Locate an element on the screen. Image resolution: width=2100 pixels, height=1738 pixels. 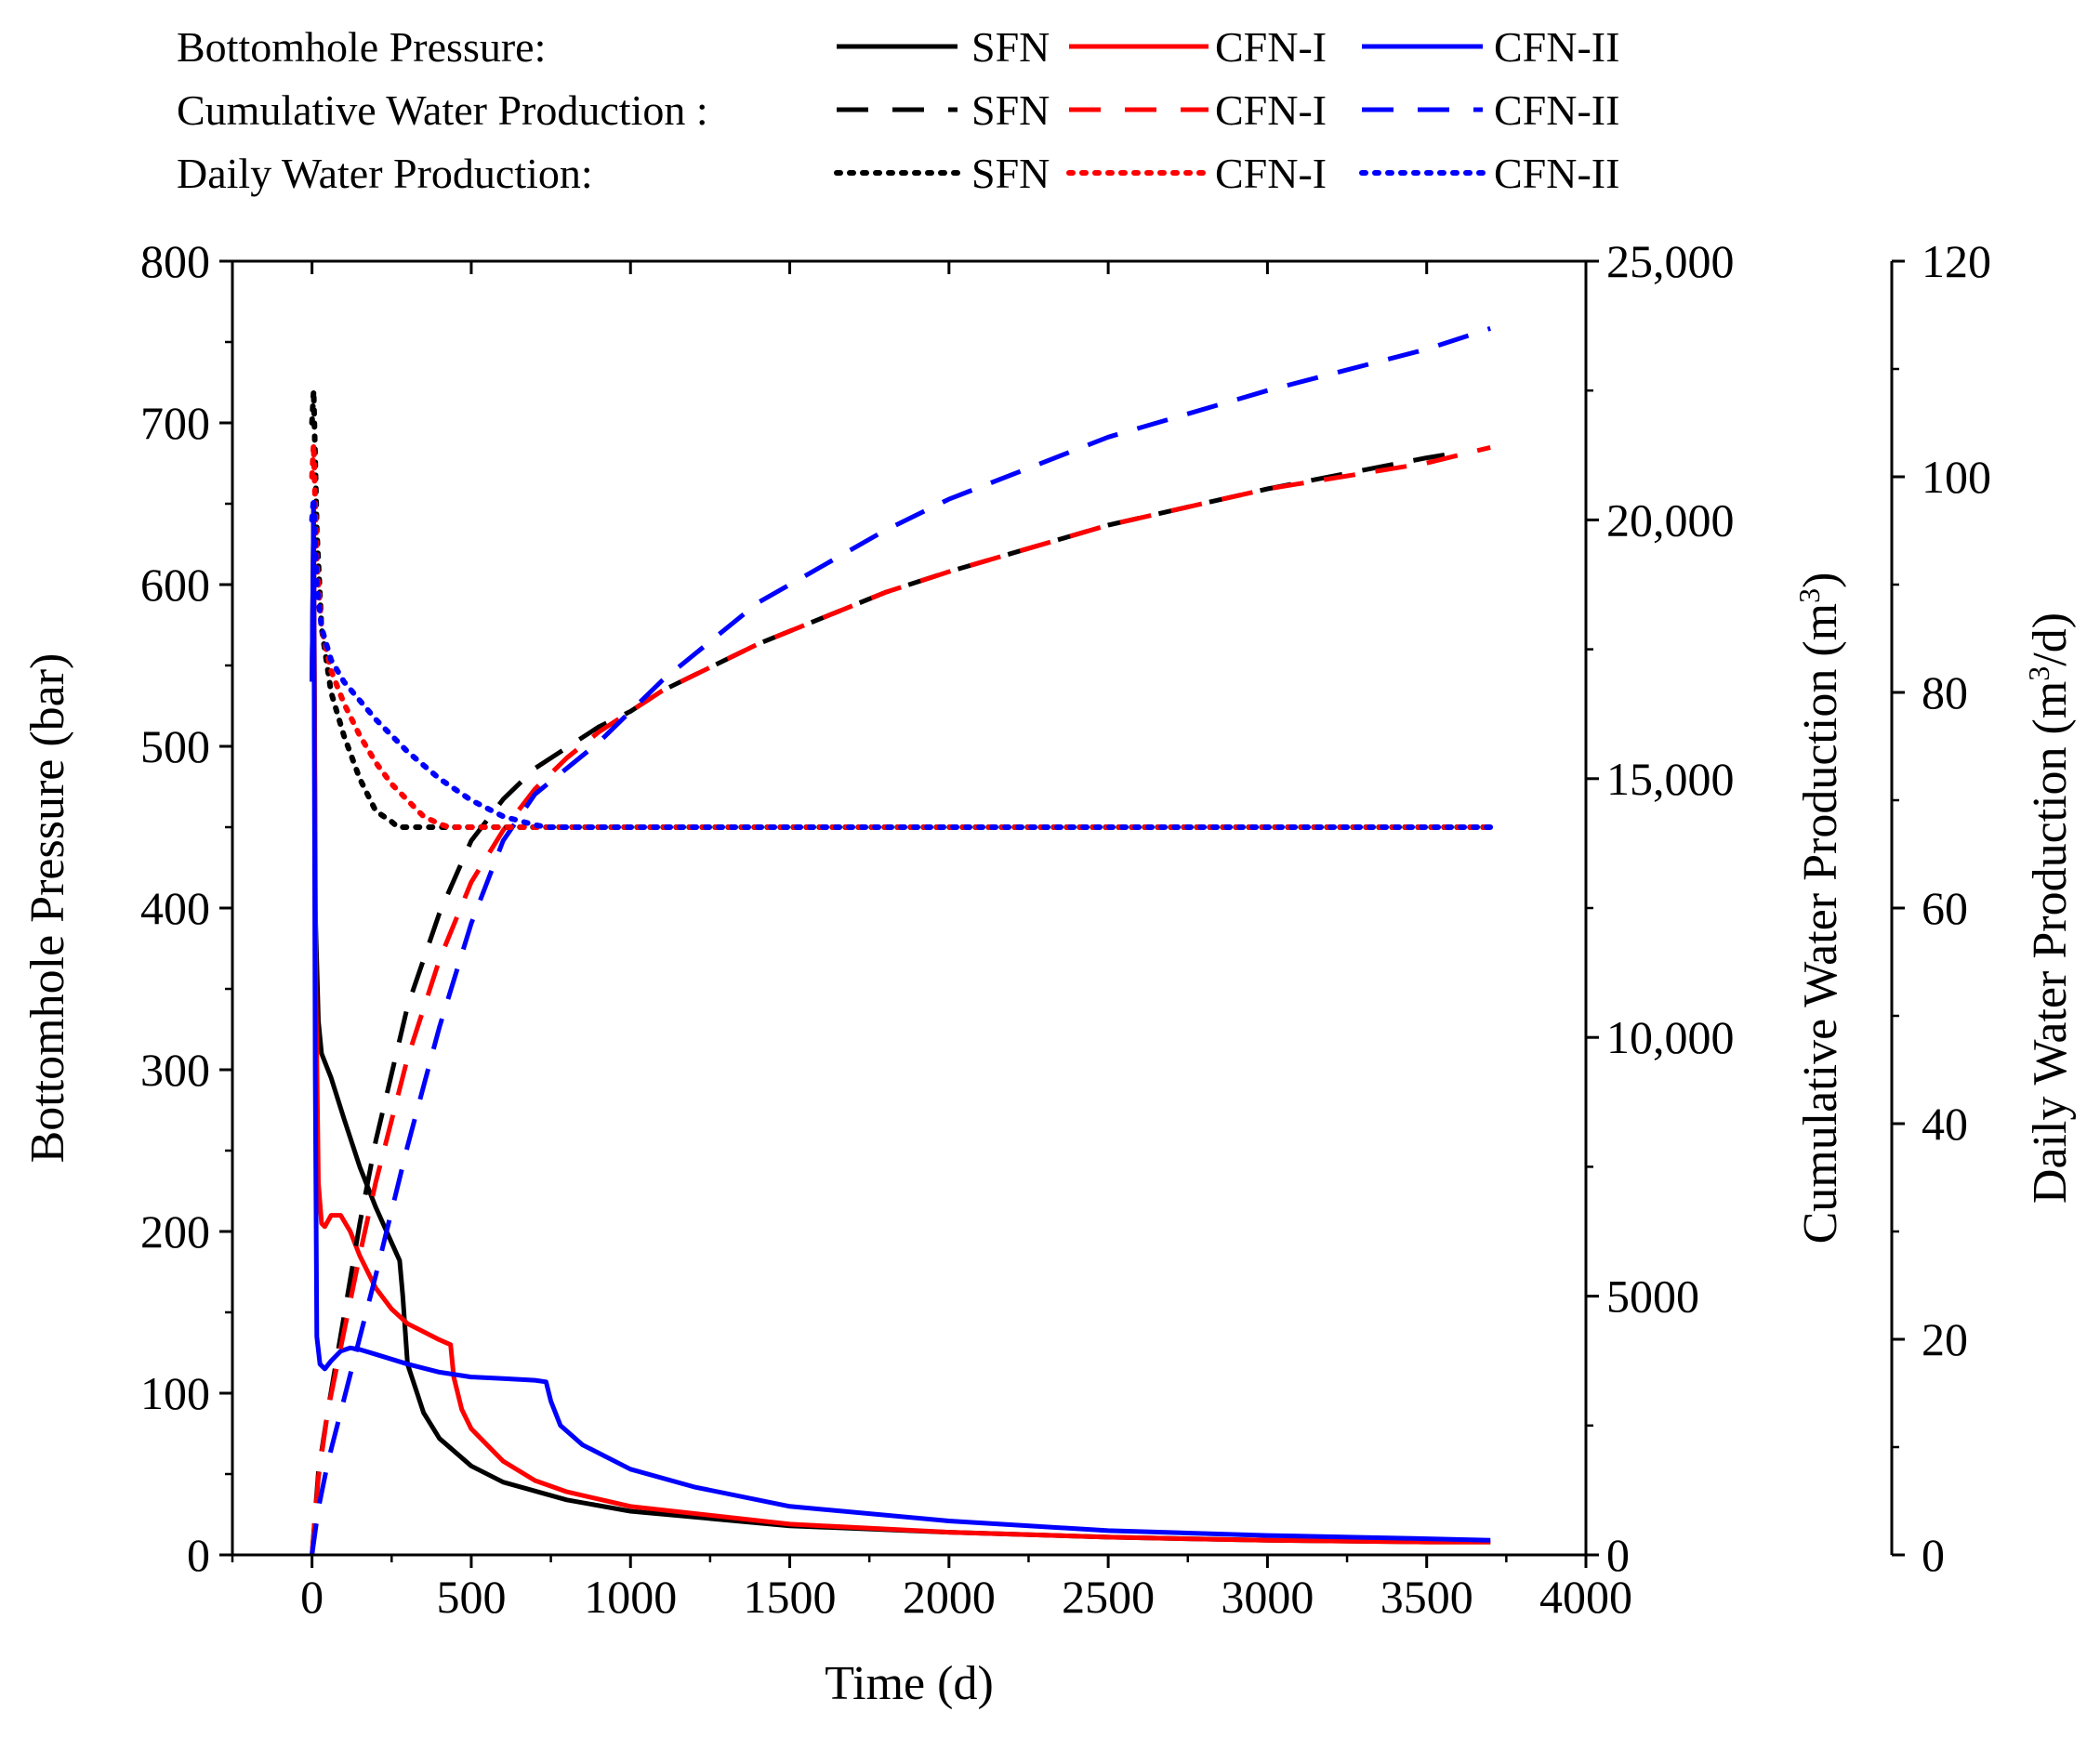
y-left-tick-label: 500 is located at coordinates (175, 746).